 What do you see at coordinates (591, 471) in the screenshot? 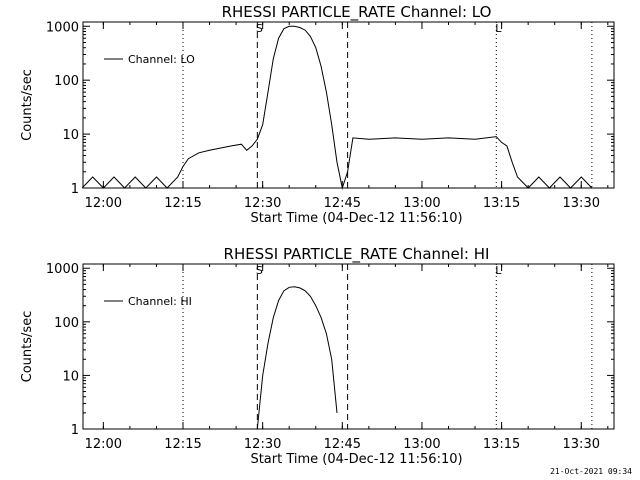
I see `timestamp-stamp: 21-Oct-2021 09:34` at bounding box center [591, 471].